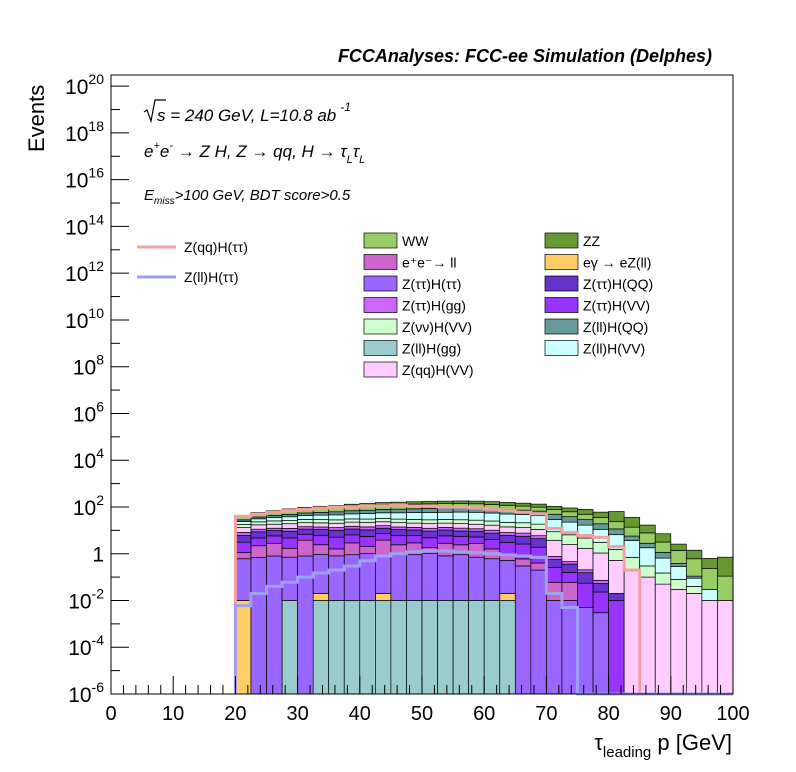  What do you see at coordinates (171, 146) in the screenshot?
I see `process-sup2: -` at bounding box center [171, 146].